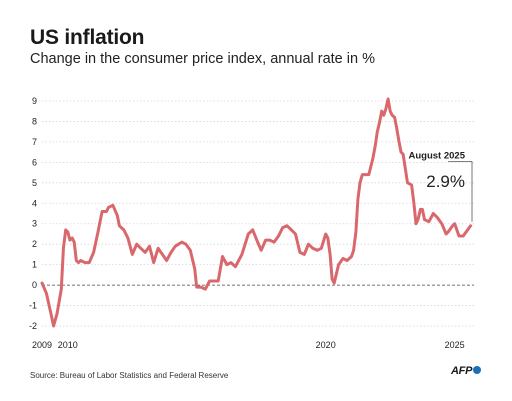 This screenshot has height=401, width=512. I want to click on y-tick-label: 2, so click(34, 244).